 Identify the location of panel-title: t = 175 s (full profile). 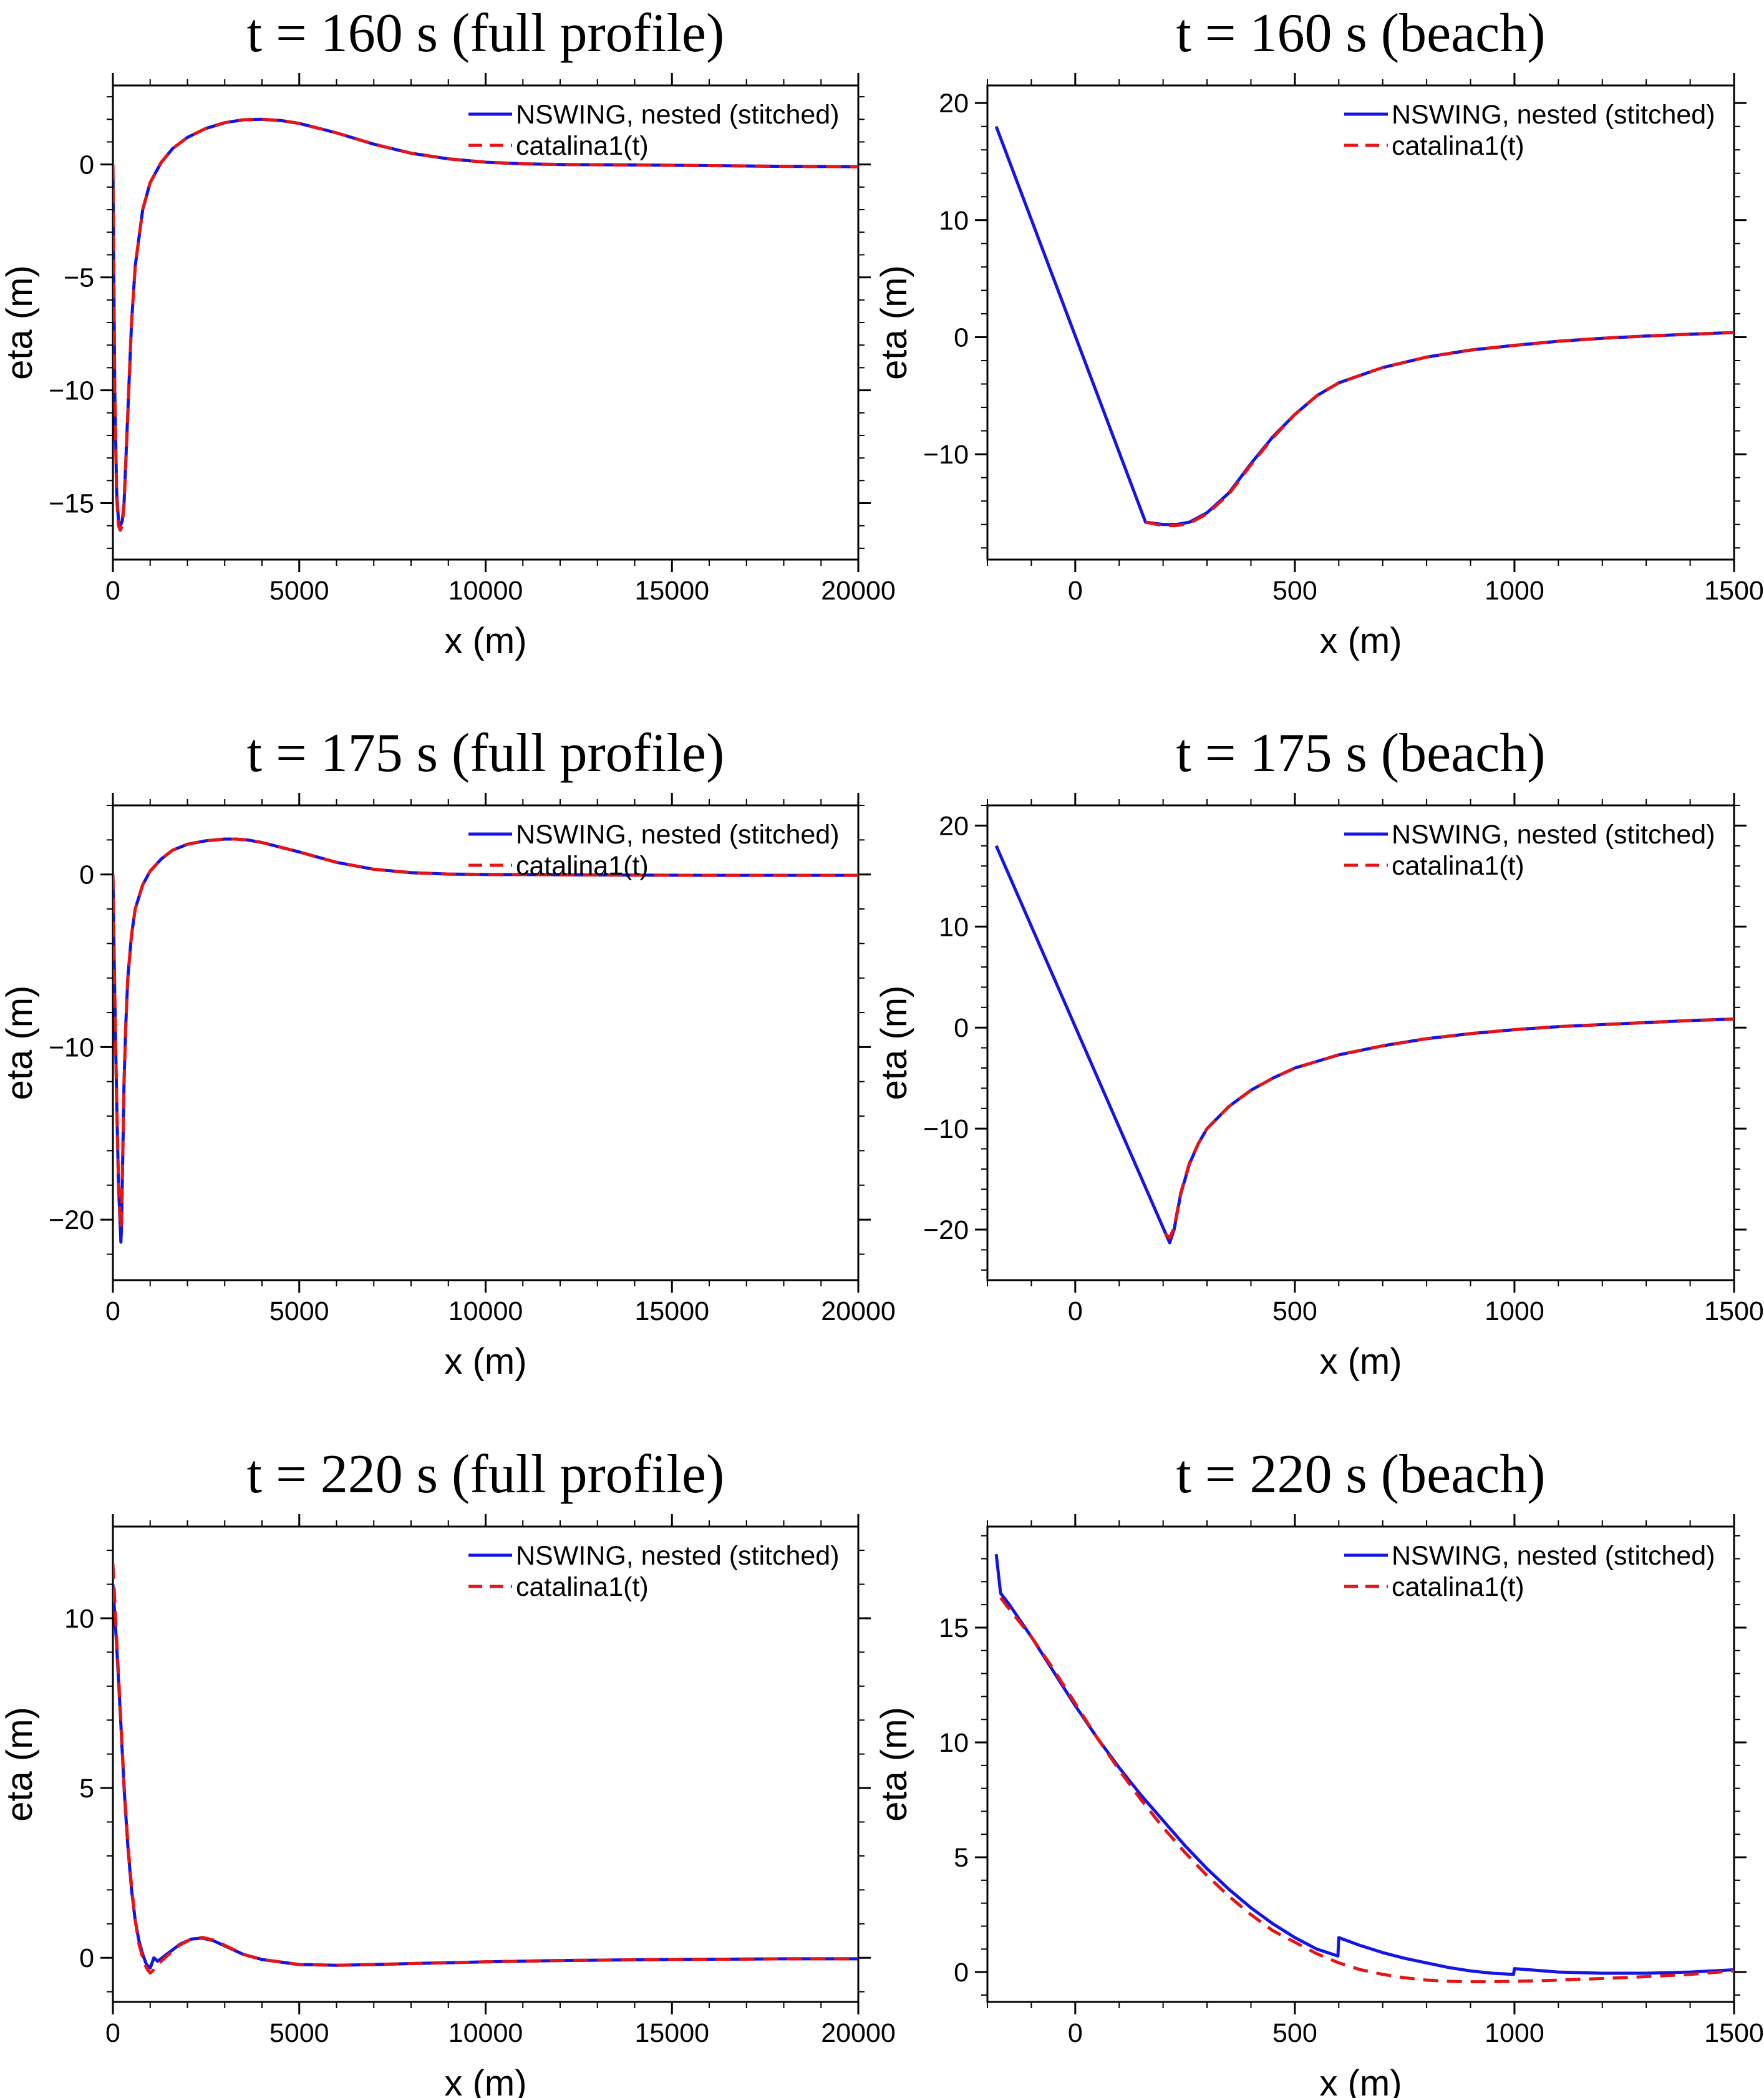
(486, 753).